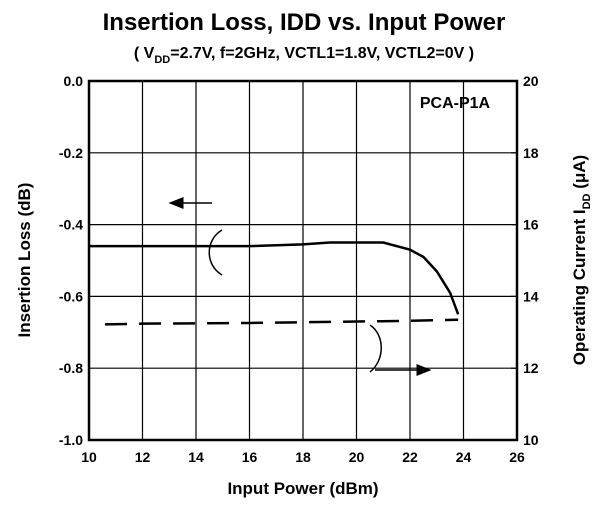 This screenshot has height=506, width=609. What do you see at coordinates (303, 457) in the screenshot?
I see `x-tick-label: 18` at bounding box center [303, 457].